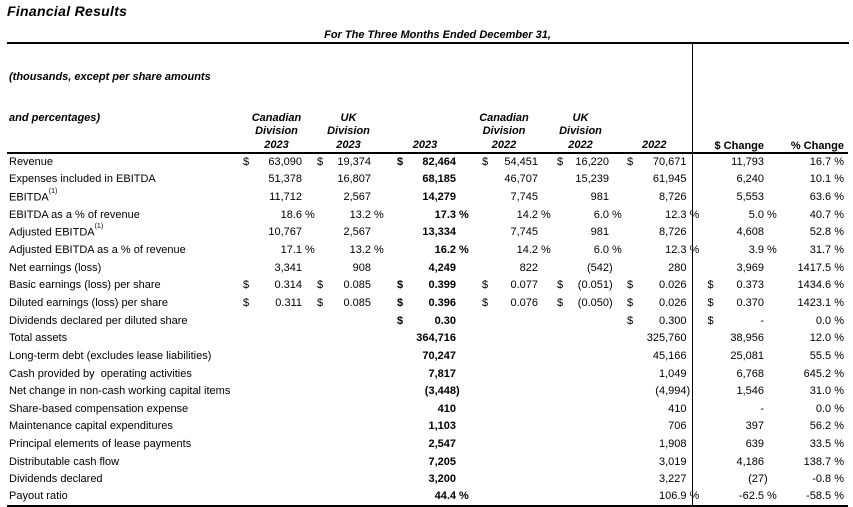 The image size is (853, 507). Describe the element at coordinates (730, 197) in the screenshot. I see `dollar-change-cell: 5,553` at that location.